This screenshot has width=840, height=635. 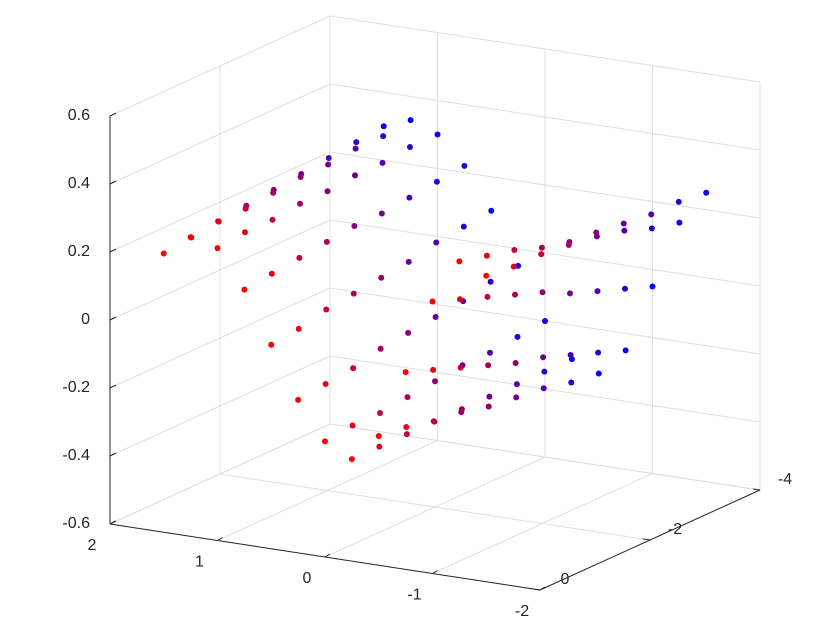 What do you see at coordinates (414, 595) in the screenshot?
I see `x-tick-label: -1` at bounding box center [414, 595].